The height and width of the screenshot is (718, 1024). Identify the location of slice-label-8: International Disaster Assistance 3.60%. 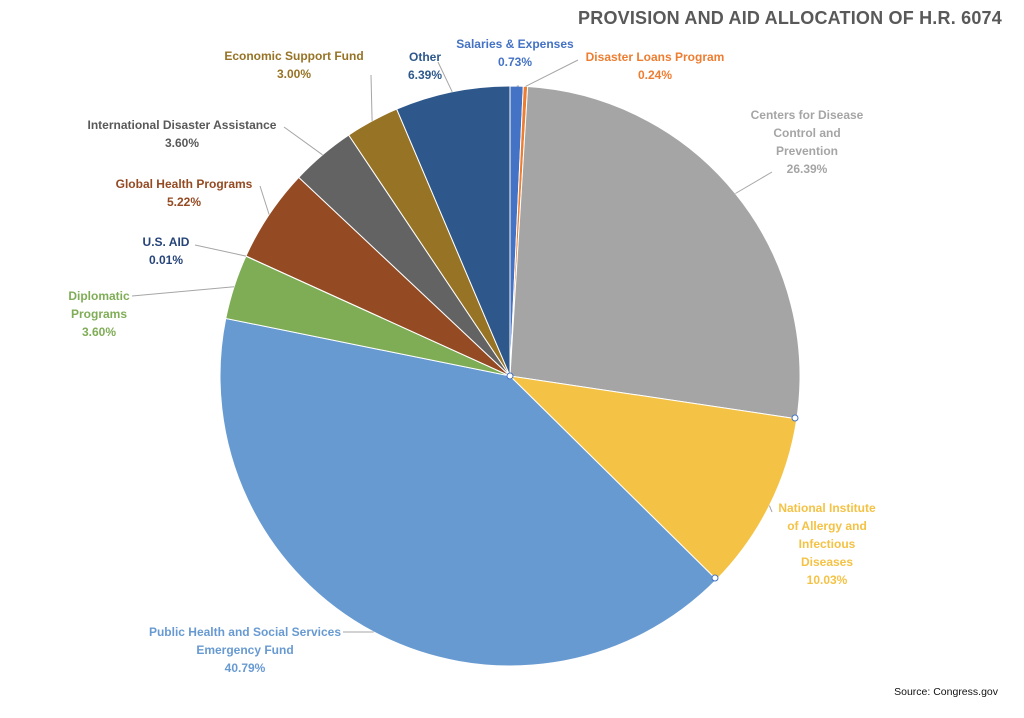
(182, 134).